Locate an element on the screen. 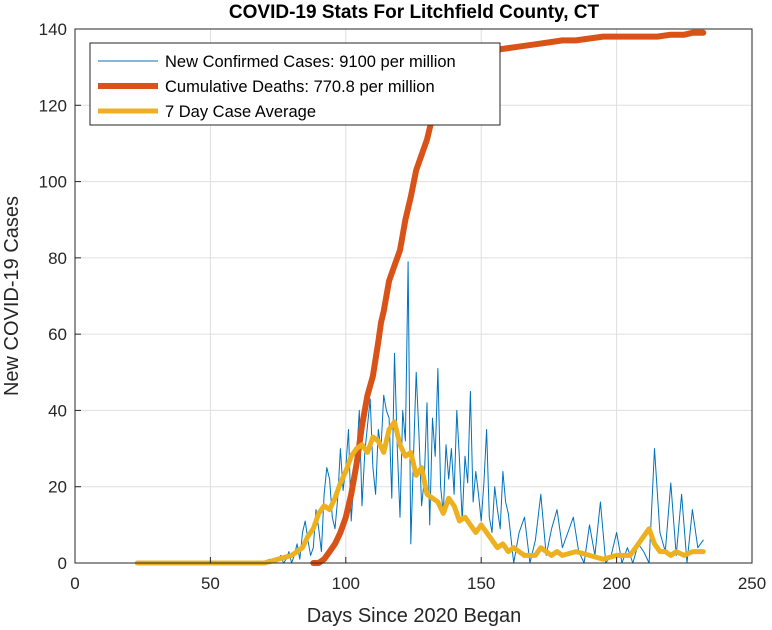 This screenshot has height=630, width=772. x-tick-label: 100 is located at coordinates (346, 583).